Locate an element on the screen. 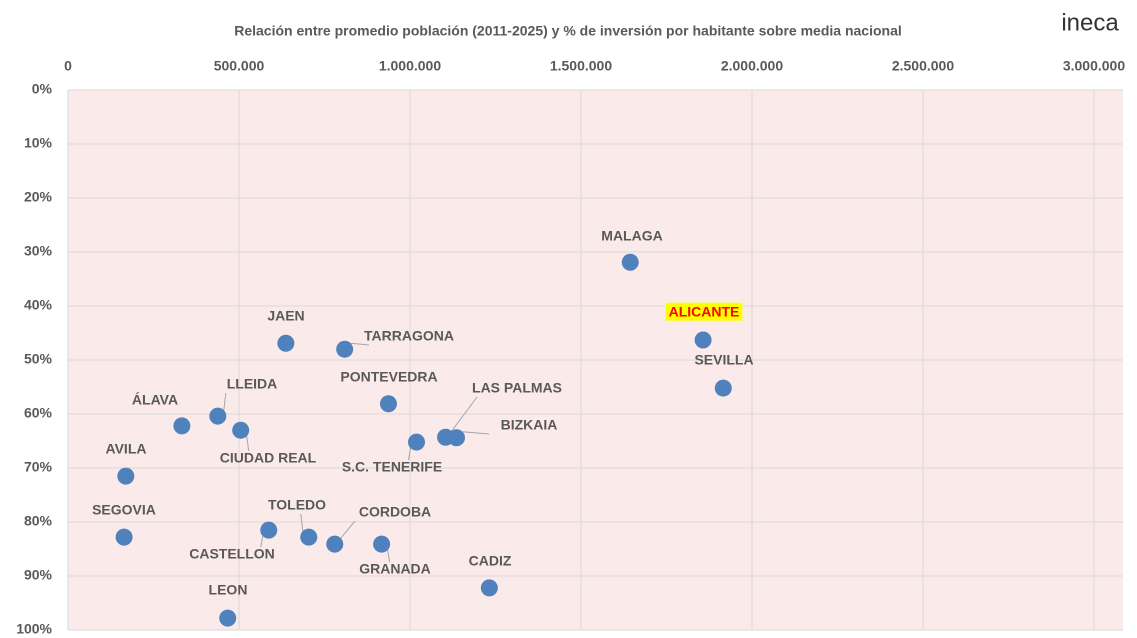  y-tick-label: 100% is located at coordinates (34, 629).